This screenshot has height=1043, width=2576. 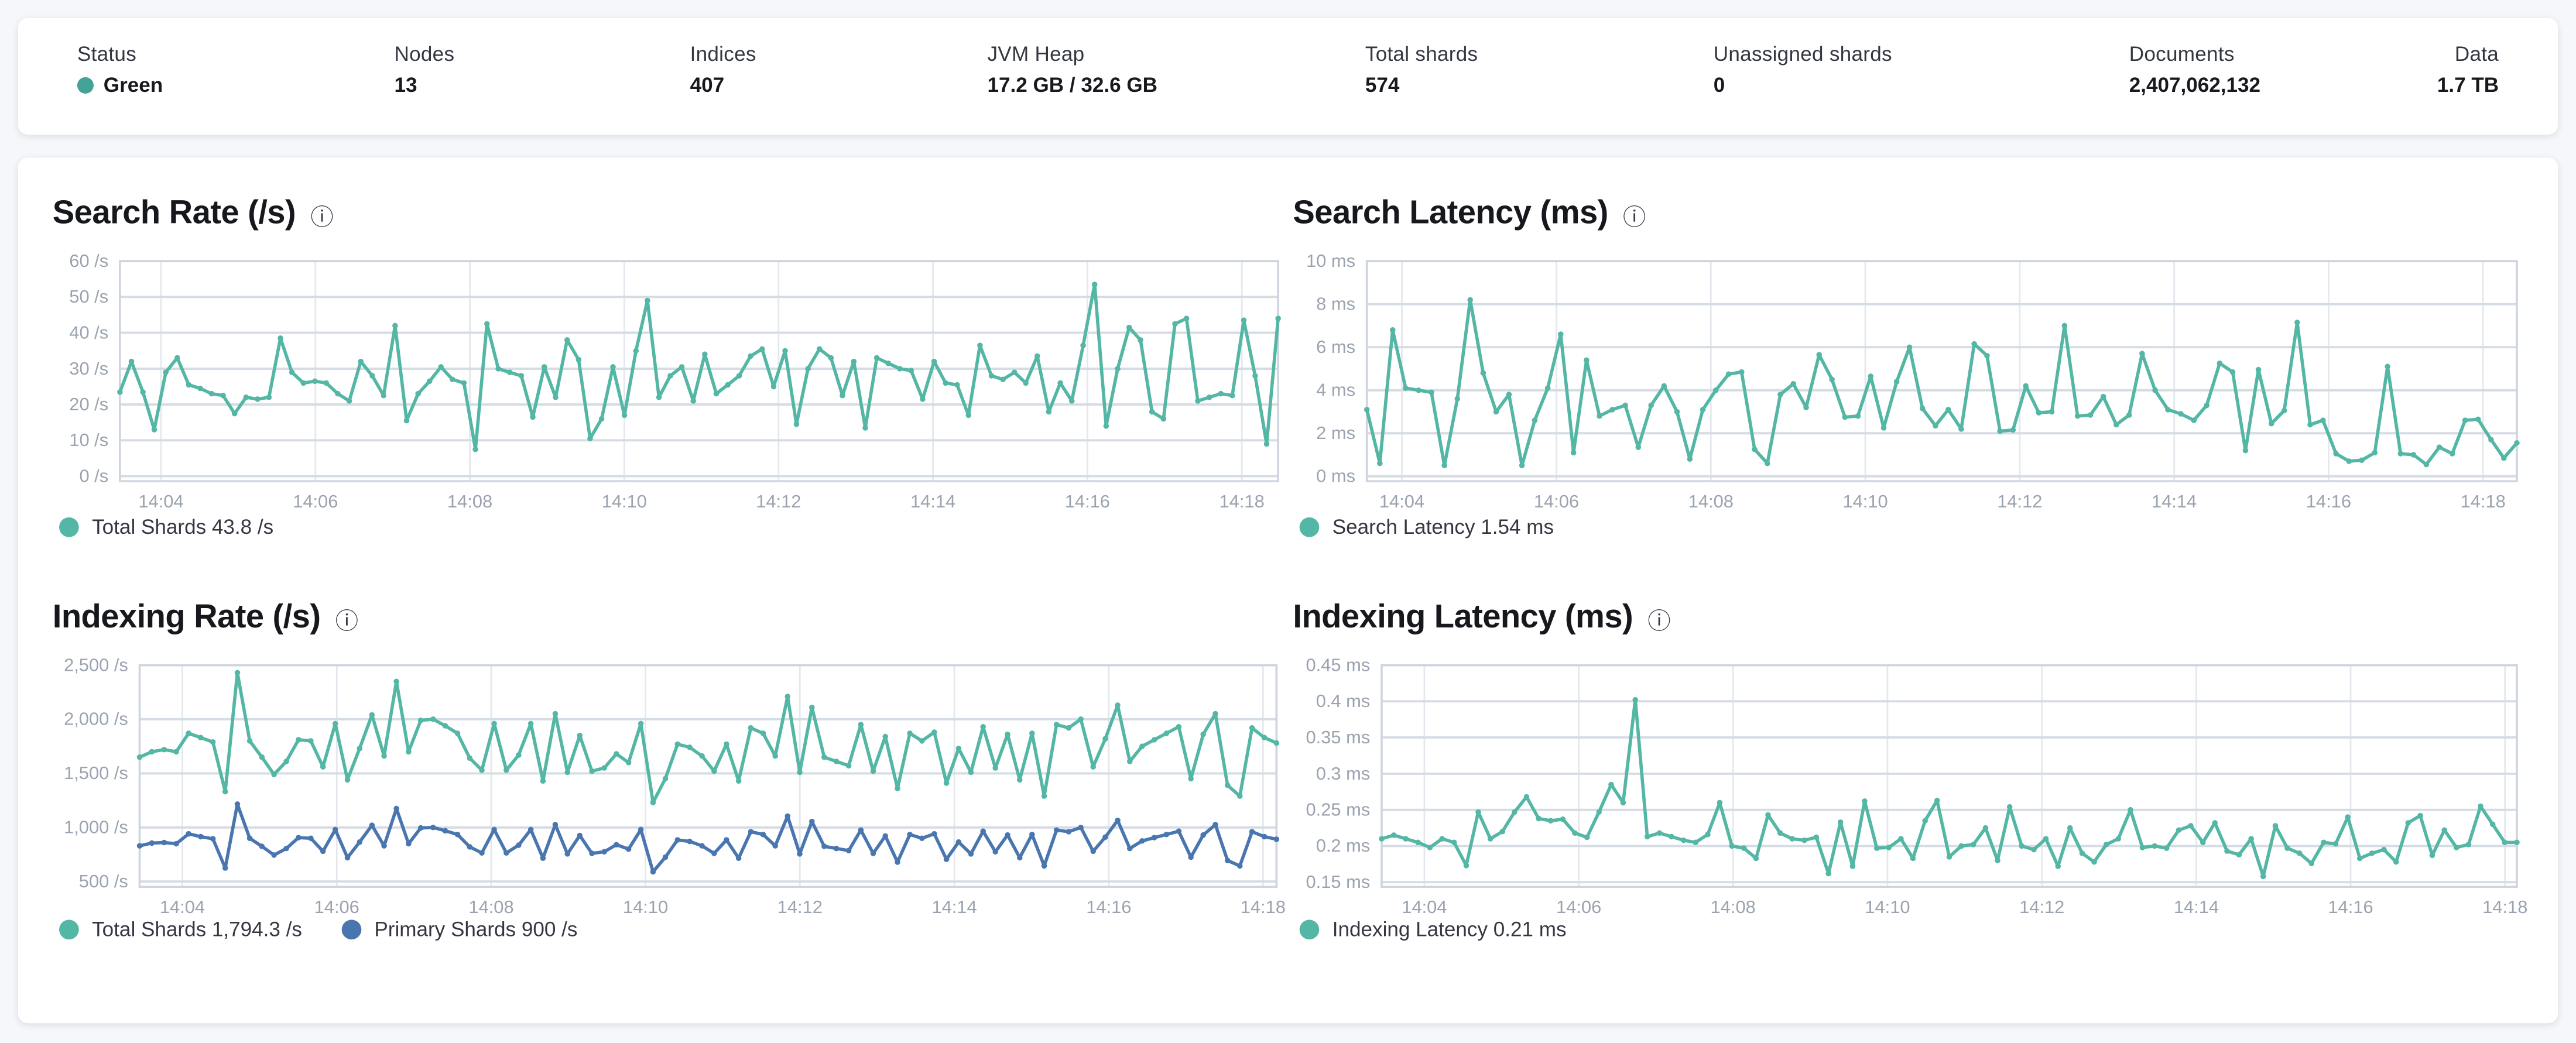 I want to click on stat-jvm-heap: JVM Heap 17.2 GB / 32.6 GB, so click(x=1072, y=70).